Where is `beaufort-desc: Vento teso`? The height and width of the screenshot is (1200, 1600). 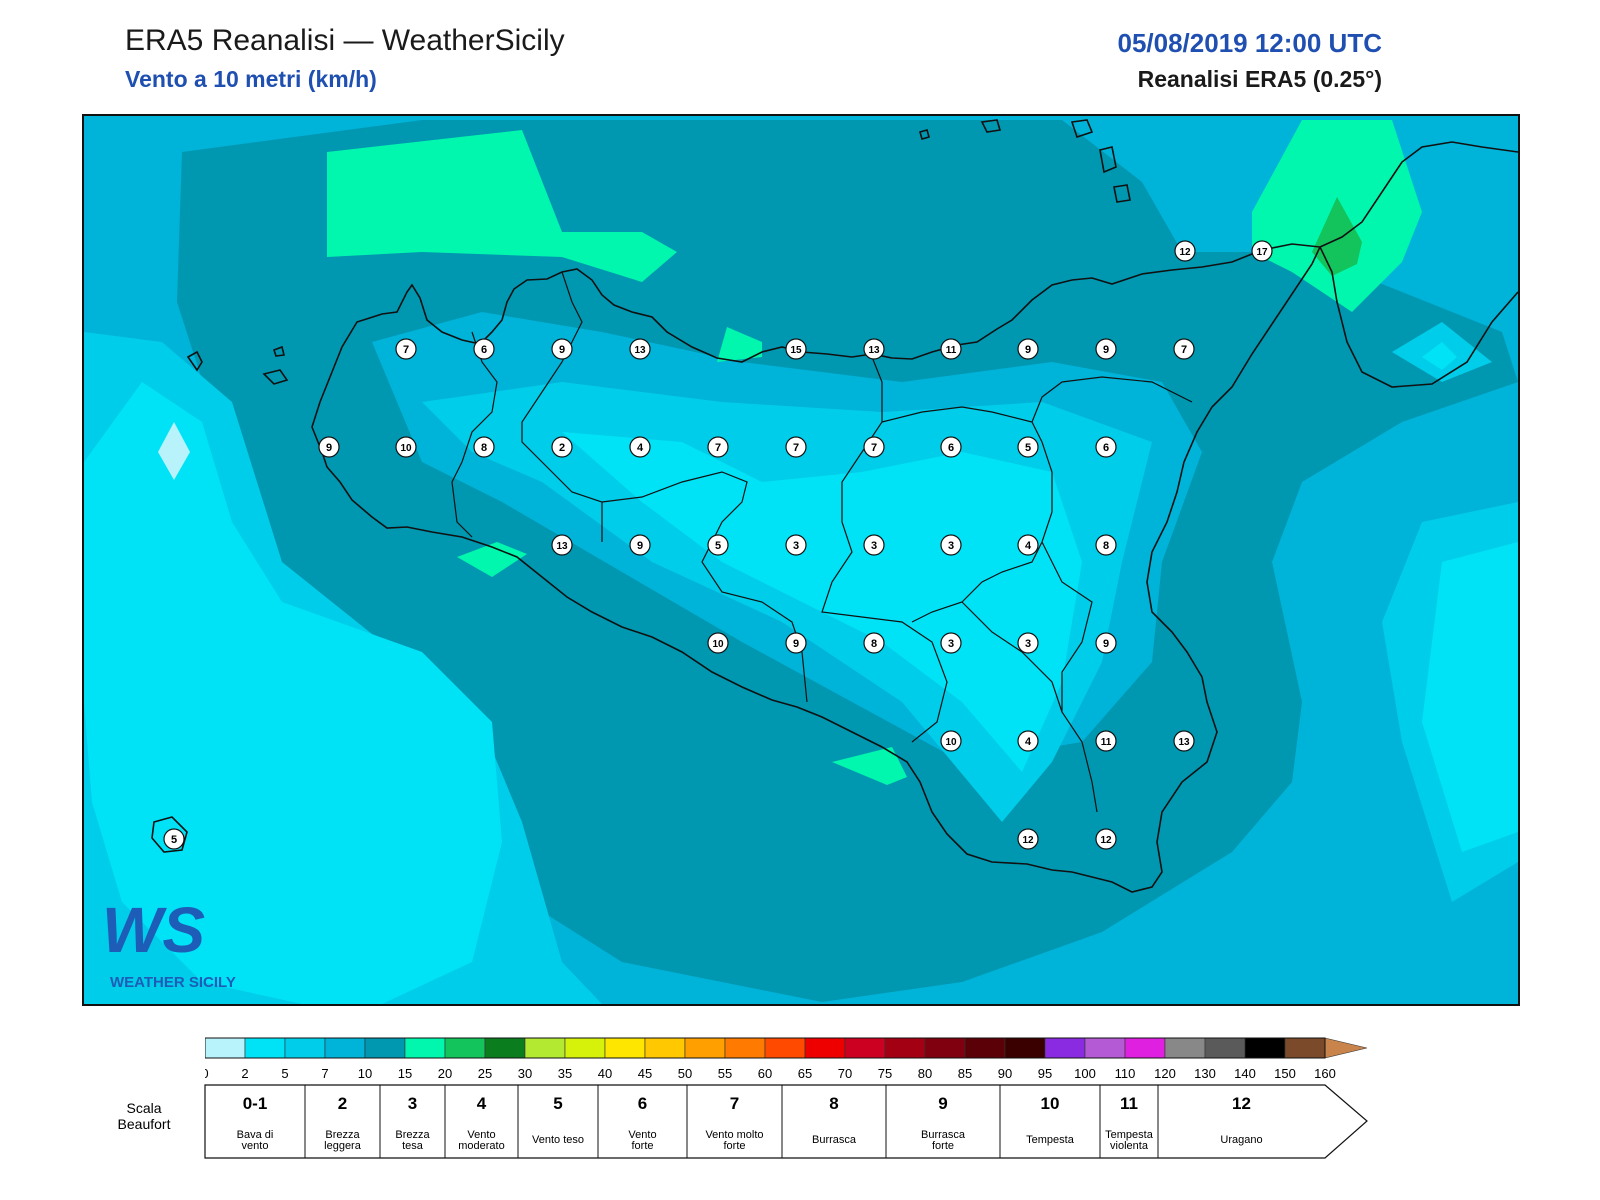 beaufort-desc: Vento teso is located at coordinates (558, 1140).